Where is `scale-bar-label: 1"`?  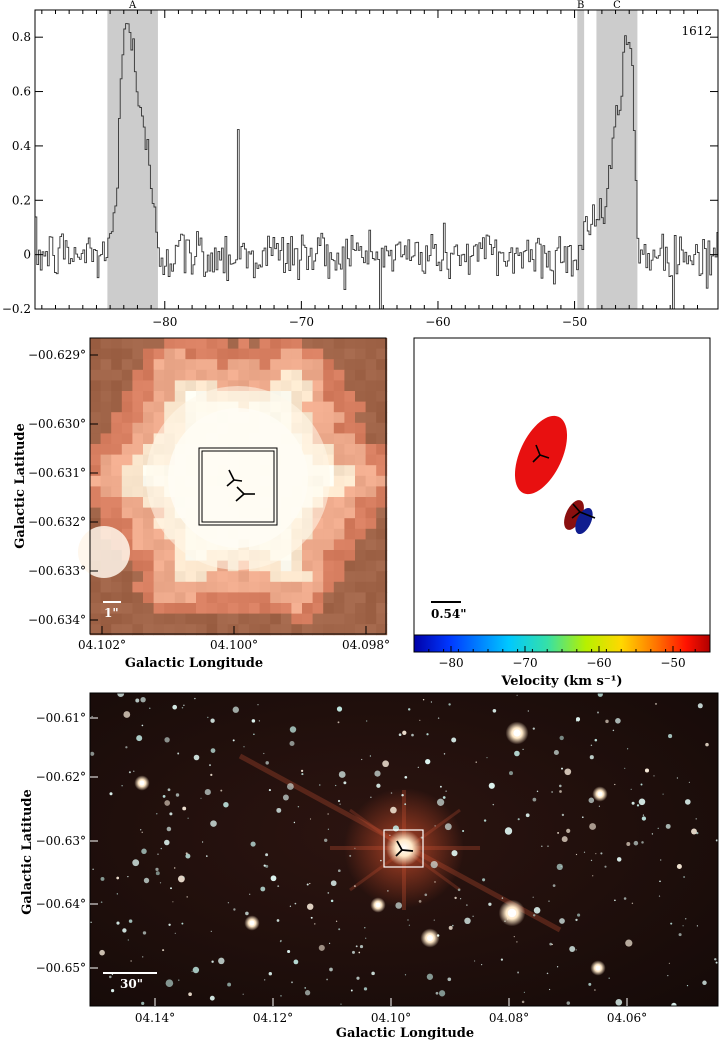
scale-bar-label: 1" is located at coordinates (111, 613).